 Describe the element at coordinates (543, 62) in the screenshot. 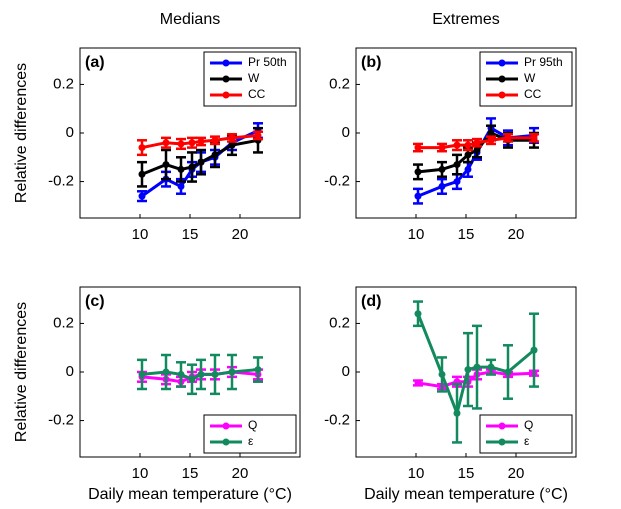

I see `legend-label: Pr 95th` at that location.